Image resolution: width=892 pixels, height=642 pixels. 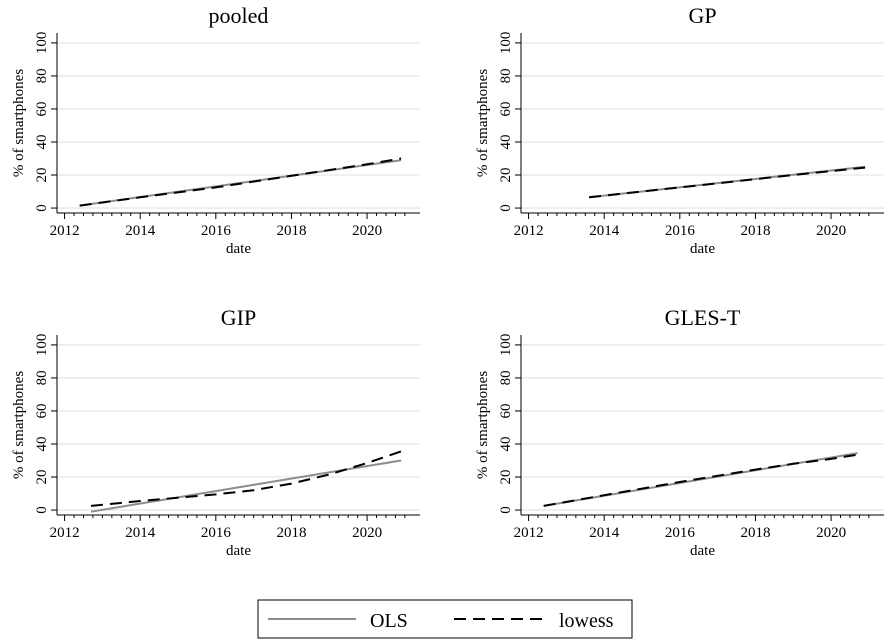 What do you see at coordinates (702, 15) in the screenshot?
I see `panel-title: GP` at bounding box center [702, 15].